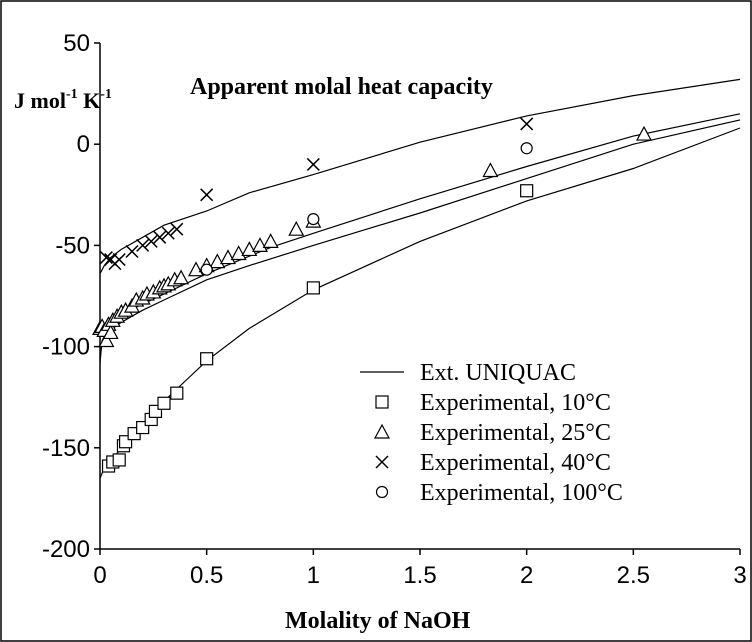 The width and height of the screenshot is (752, 642). Describe the element at coordinates (382, 492) in the screenshot. I see `legend-marker-circle` at that location.